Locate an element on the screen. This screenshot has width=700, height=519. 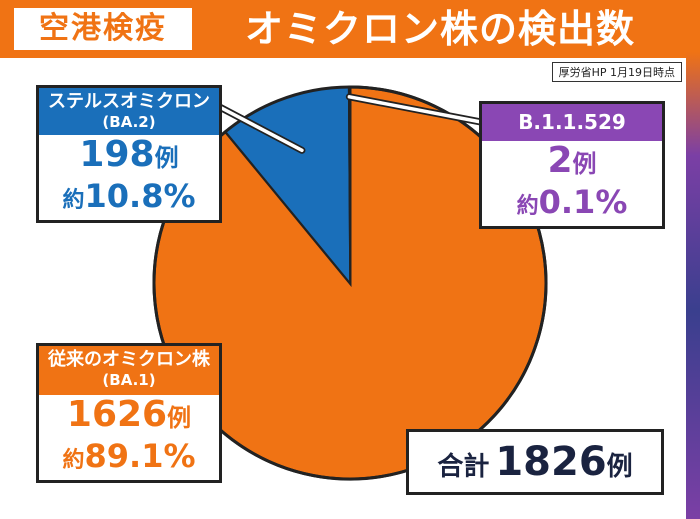
b11529-percent-prefix: 約 is located at coordinates (527, 206).